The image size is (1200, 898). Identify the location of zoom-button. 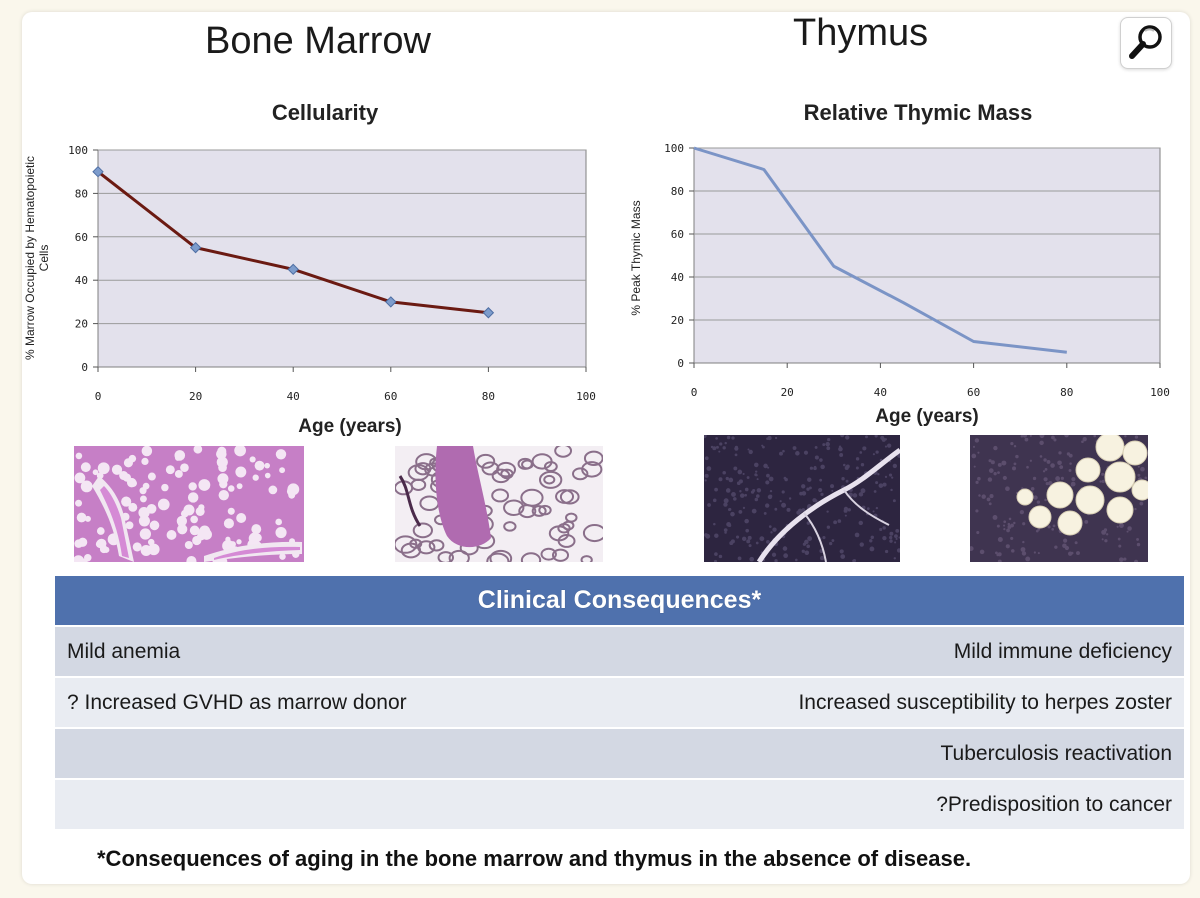
(1146, 43).